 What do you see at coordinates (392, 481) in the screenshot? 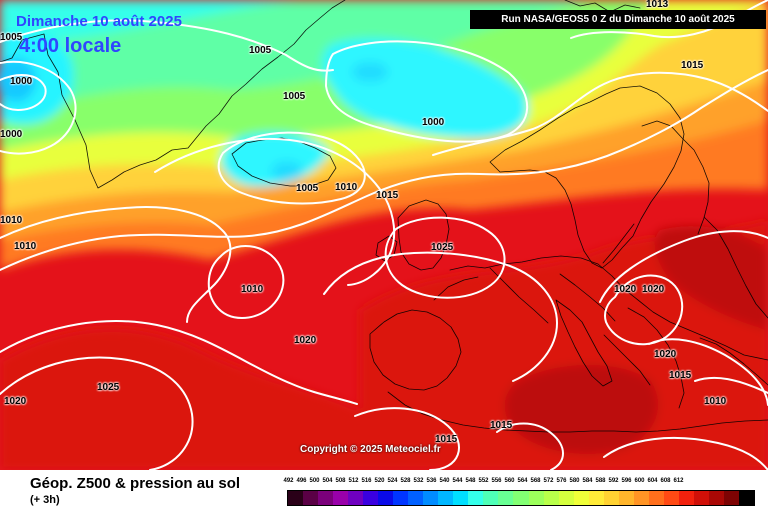
I see `legend-label-524: 524` at bounding box center [392, 481].